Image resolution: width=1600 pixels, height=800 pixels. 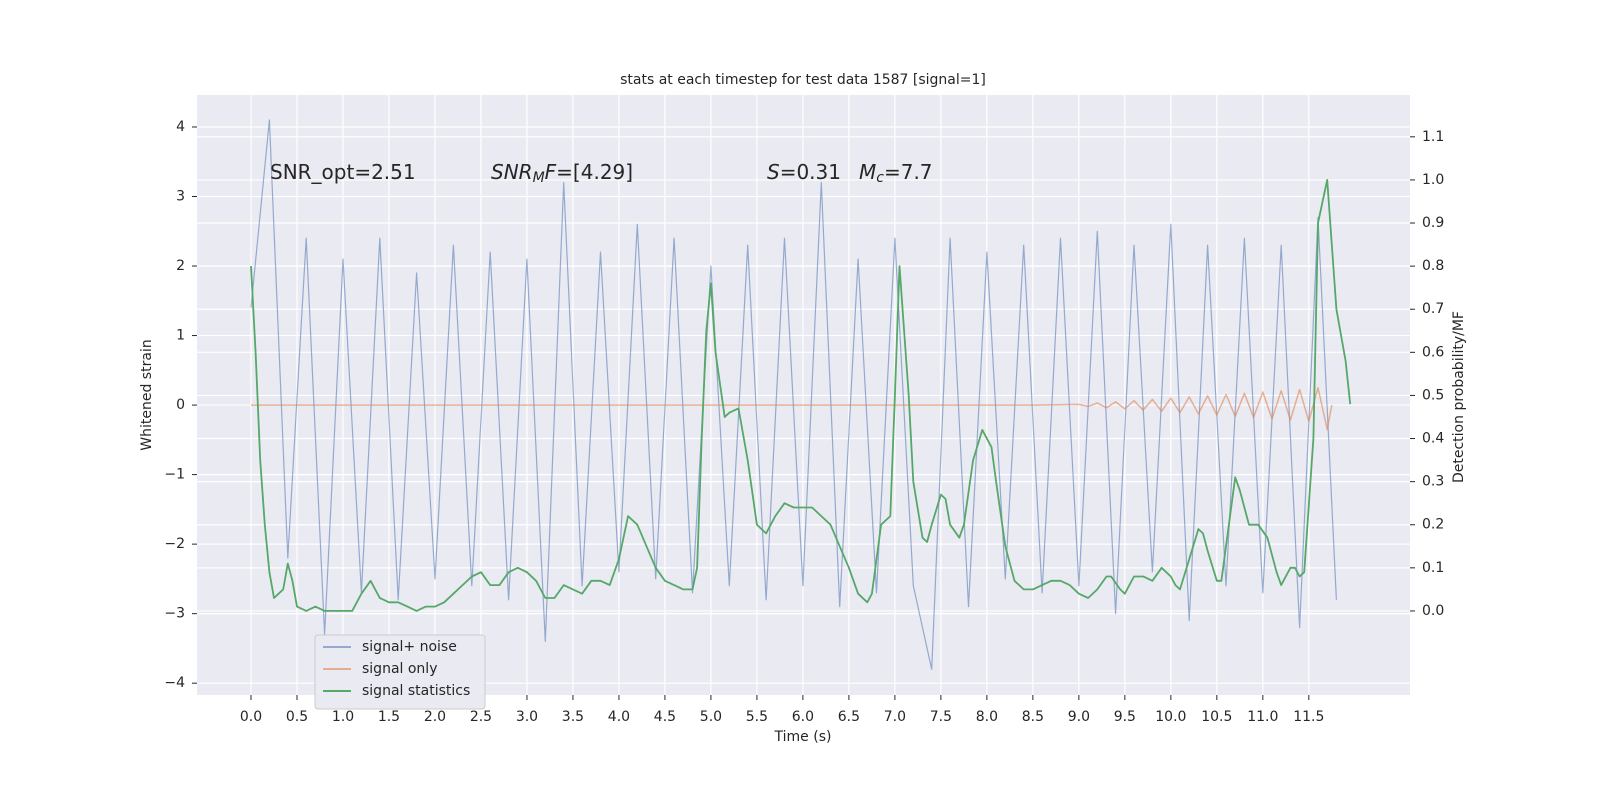 What do you see at coordinates (1433, 525) in the screenshot?
I see `y2-tick-label: 0.2` at bounding box center [1433, 525].